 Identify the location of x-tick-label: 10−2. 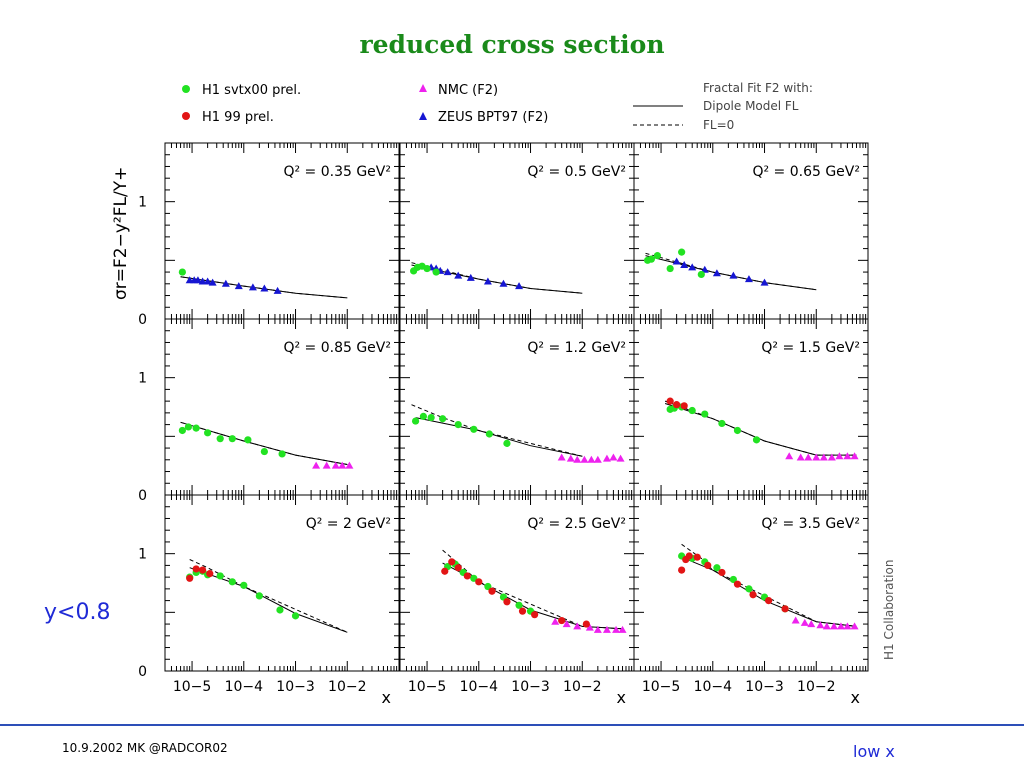
(347, 687).